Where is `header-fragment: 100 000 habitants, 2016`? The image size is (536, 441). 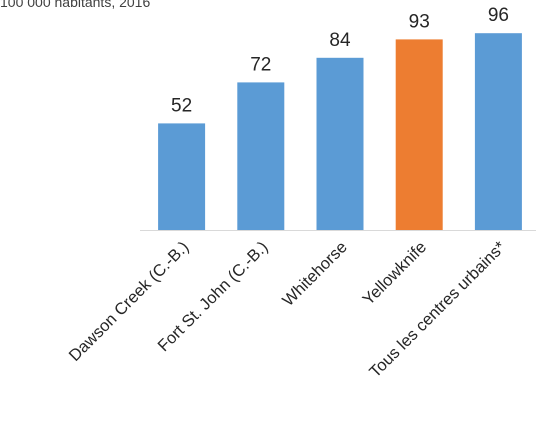
header-fragment: 100 000 habitants, 2016 is located at coordinates (75, 5).